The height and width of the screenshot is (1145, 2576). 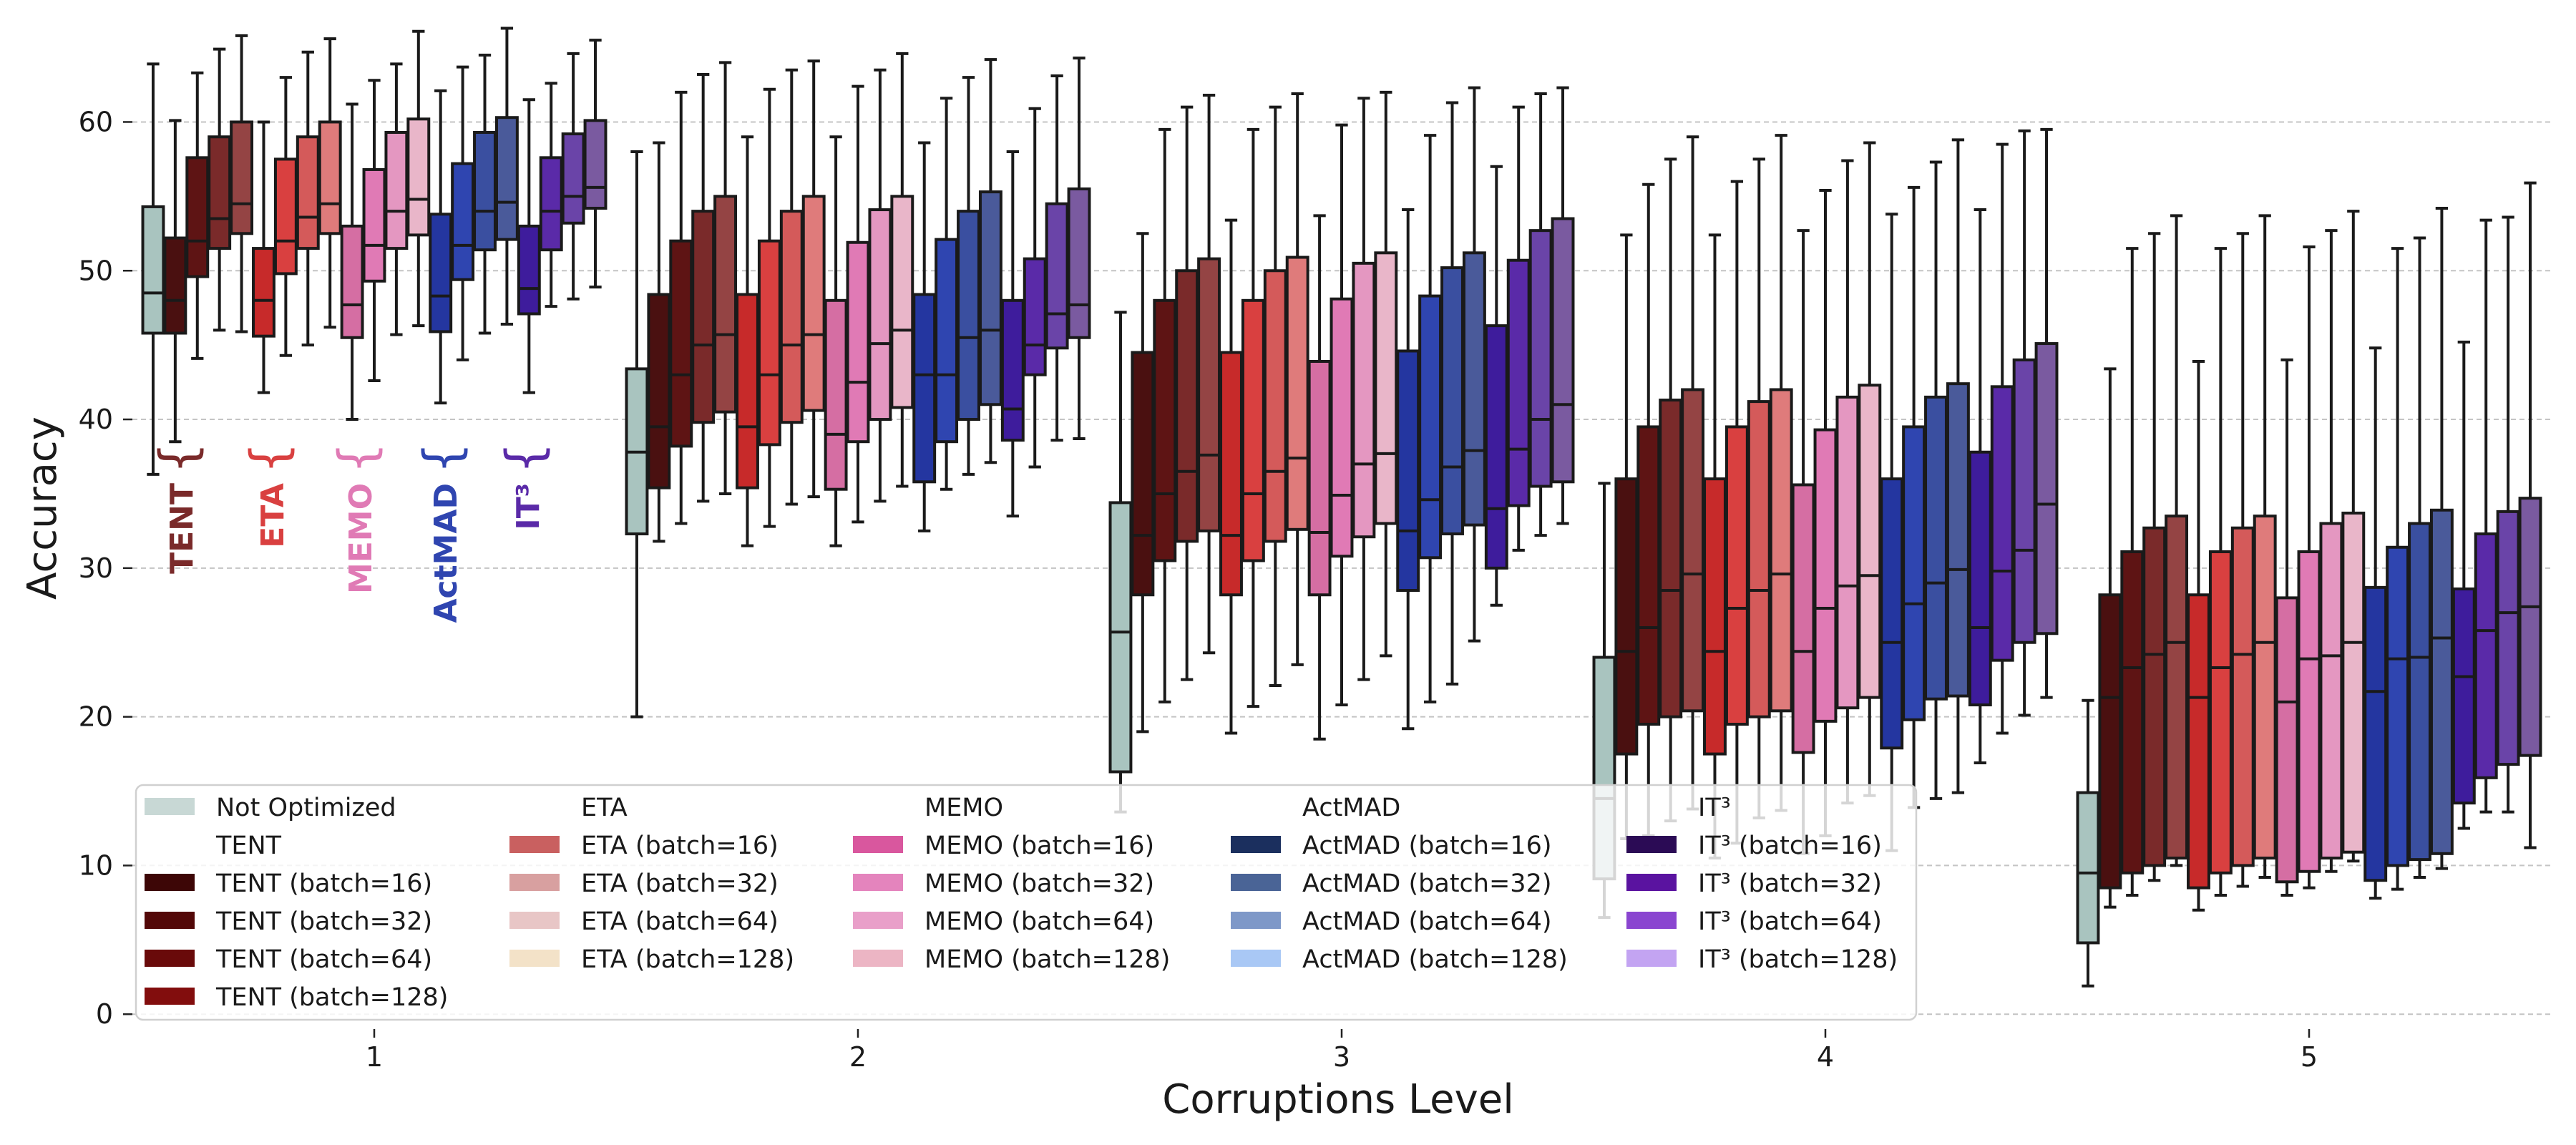 I want to click on box-actmad-batch-16--level-2, so click(x=924, y=336).